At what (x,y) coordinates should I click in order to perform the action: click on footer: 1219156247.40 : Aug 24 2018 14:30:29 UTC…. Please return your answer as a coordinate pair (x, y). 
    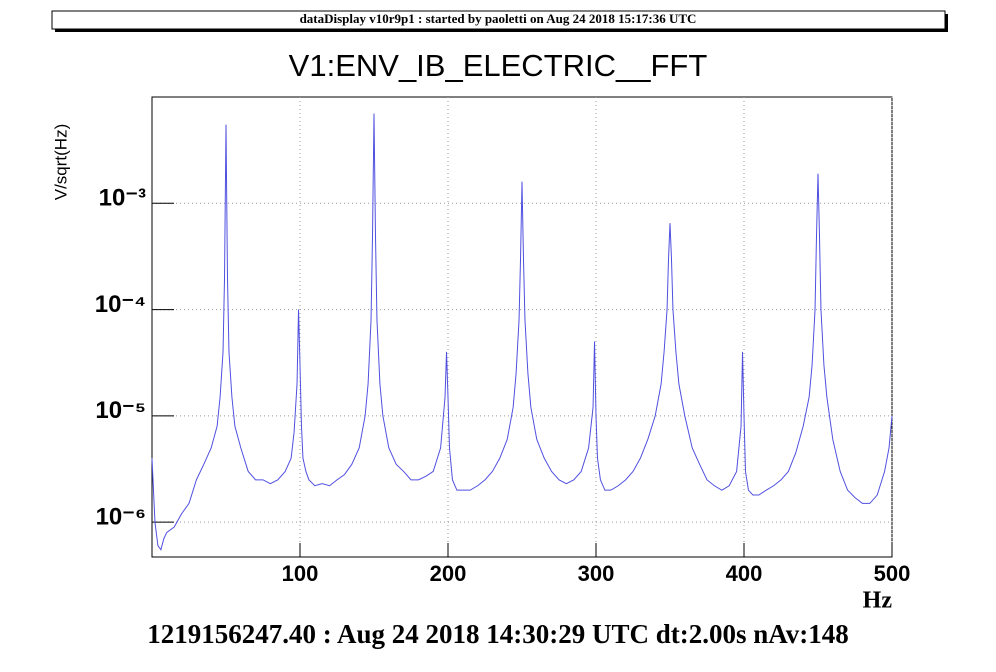
    Looking at the image, I should click on (498, 634).